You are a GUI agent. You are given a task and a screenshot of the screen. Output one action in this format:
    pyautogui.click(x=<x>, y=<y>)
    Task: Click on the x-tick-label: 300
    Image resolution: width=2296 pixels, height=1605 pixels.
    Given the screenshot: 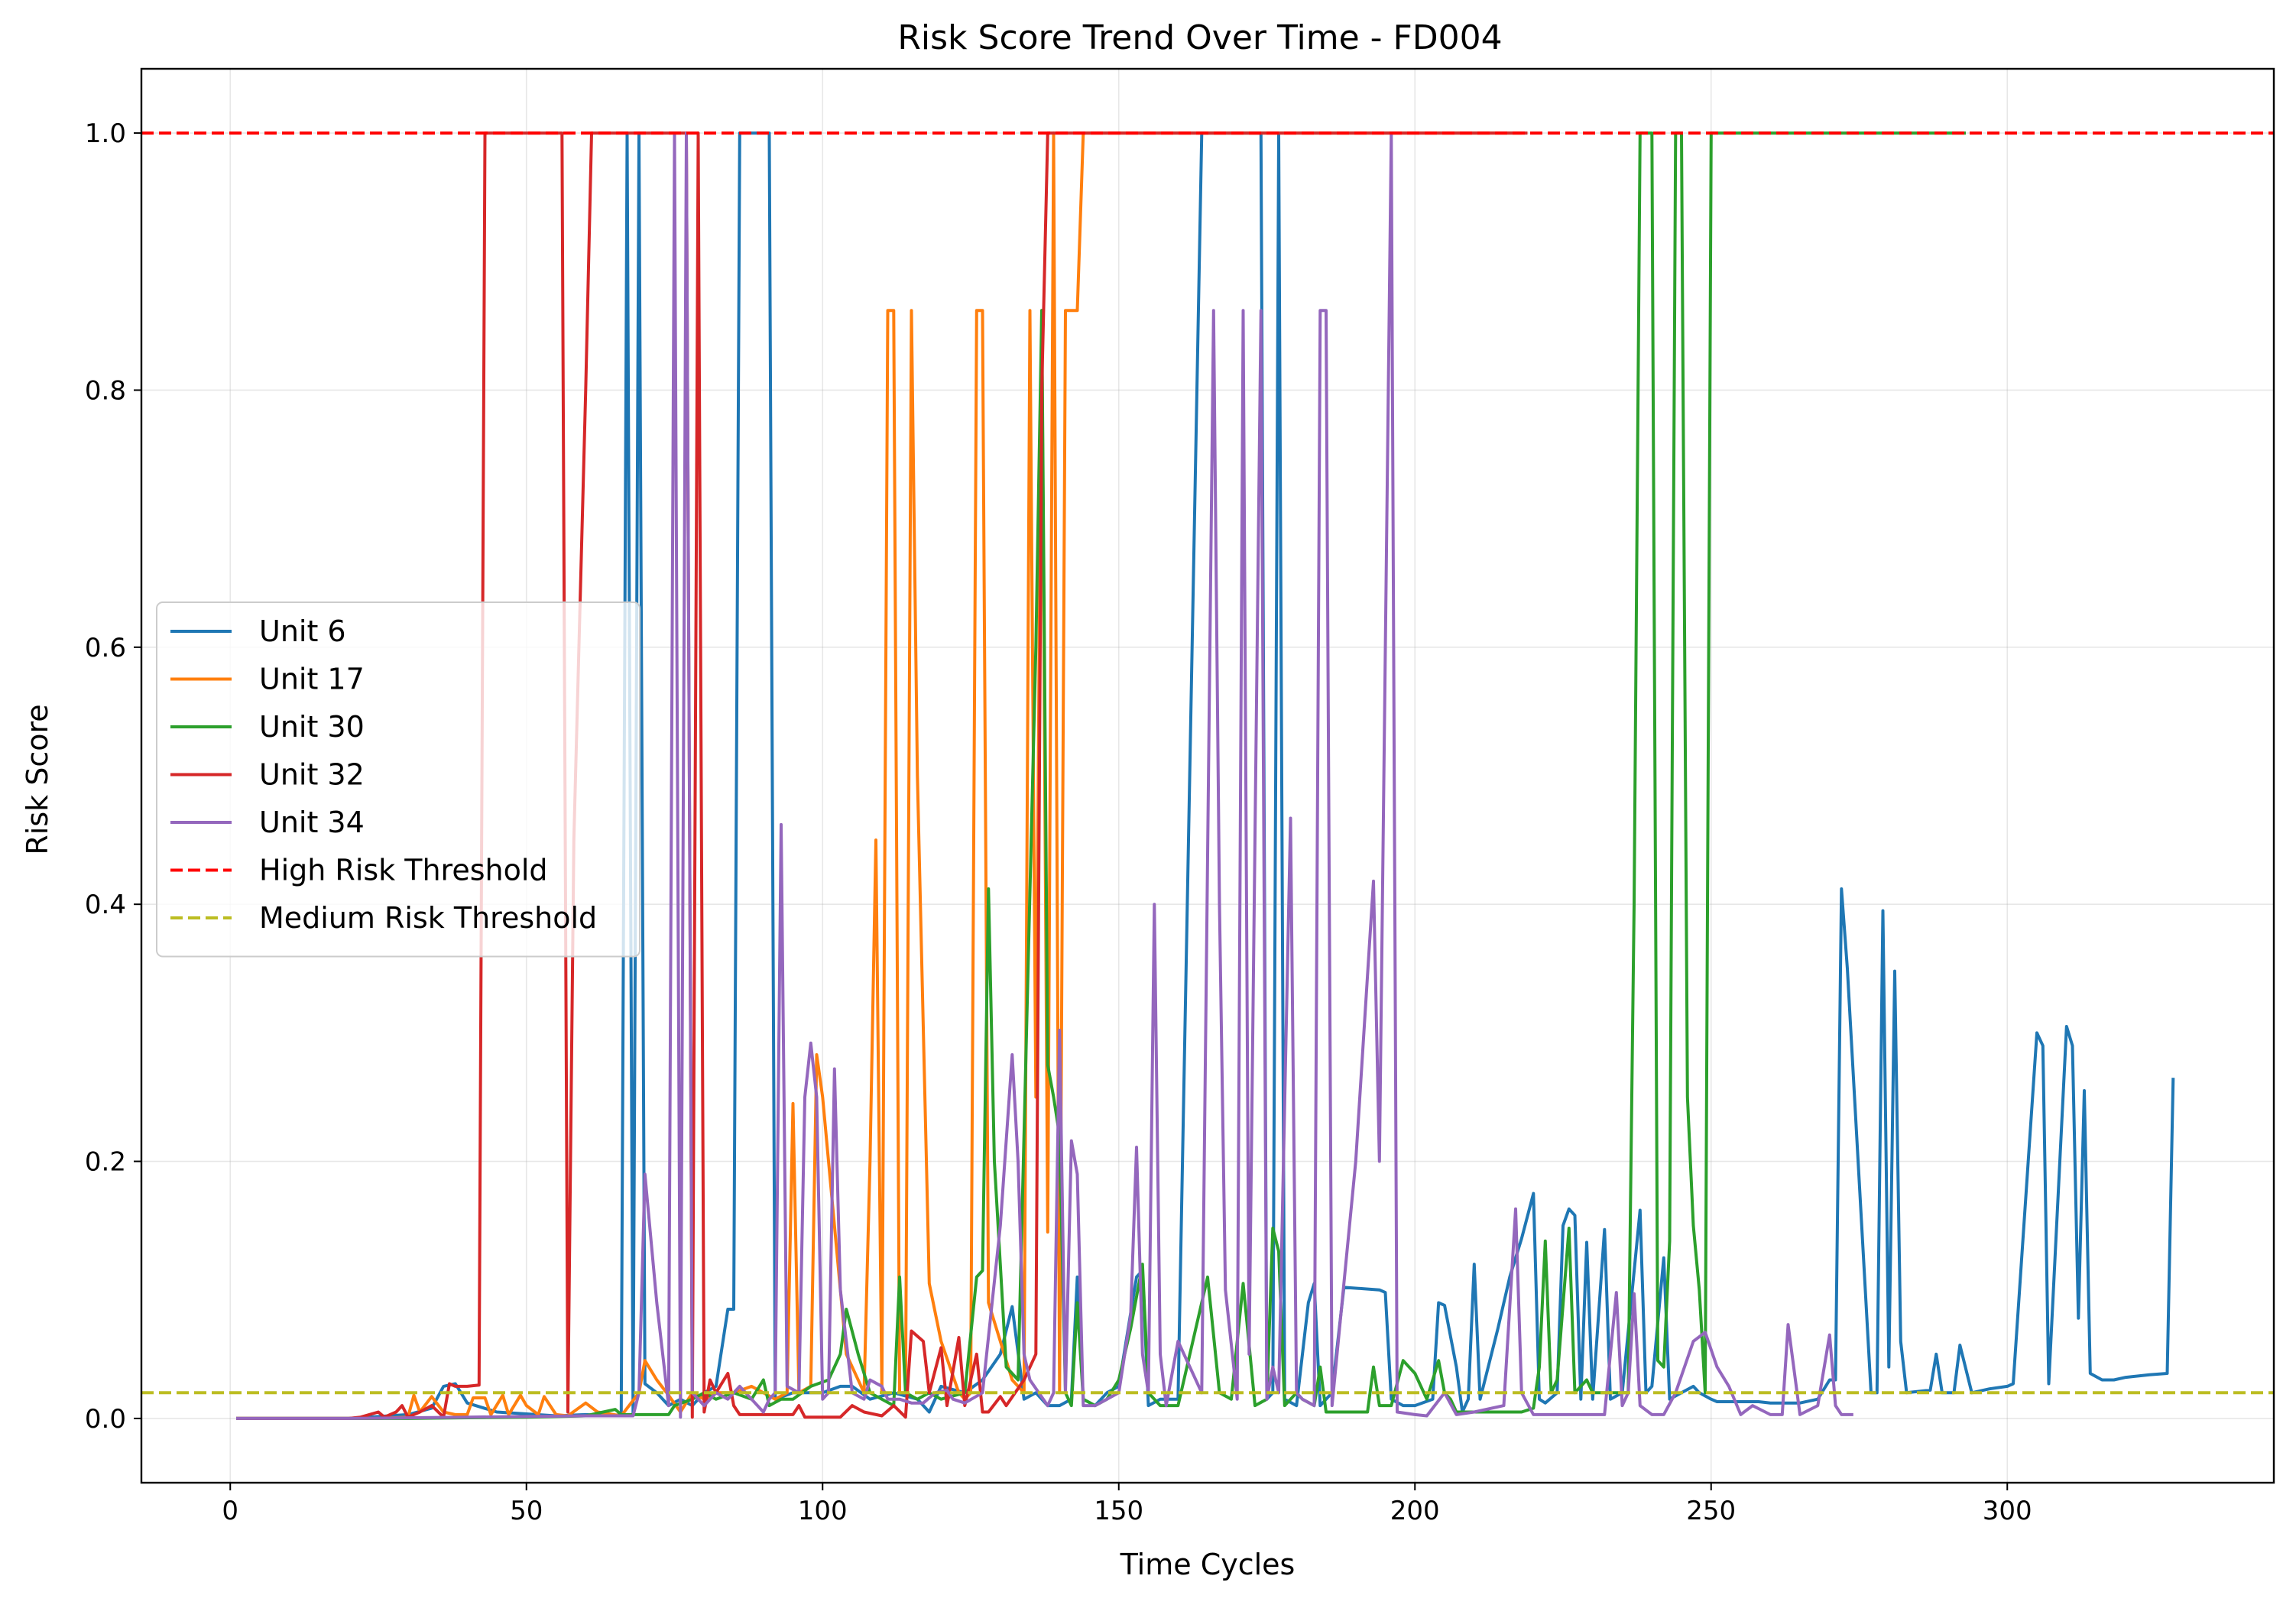 What is the action you would take?
    pyautogui.click(x=2007, y=1511)
    